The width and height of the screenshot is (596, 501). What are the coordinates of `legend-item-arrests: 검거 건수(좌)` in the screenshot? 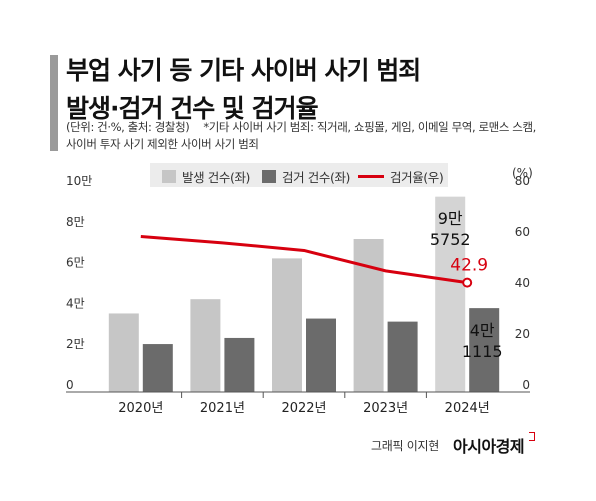 It's located at (306, 176).